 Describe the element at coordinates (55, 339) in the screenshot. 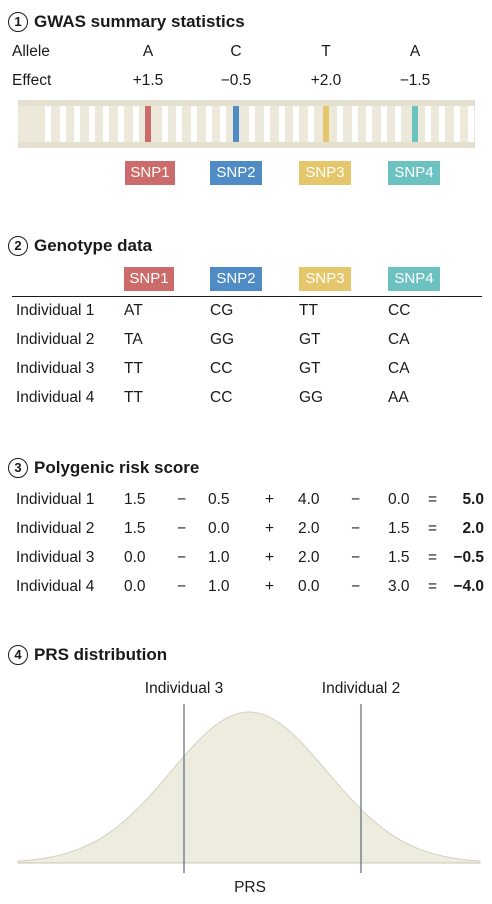

I see `genotype-row-label: Individual 2` at that location.